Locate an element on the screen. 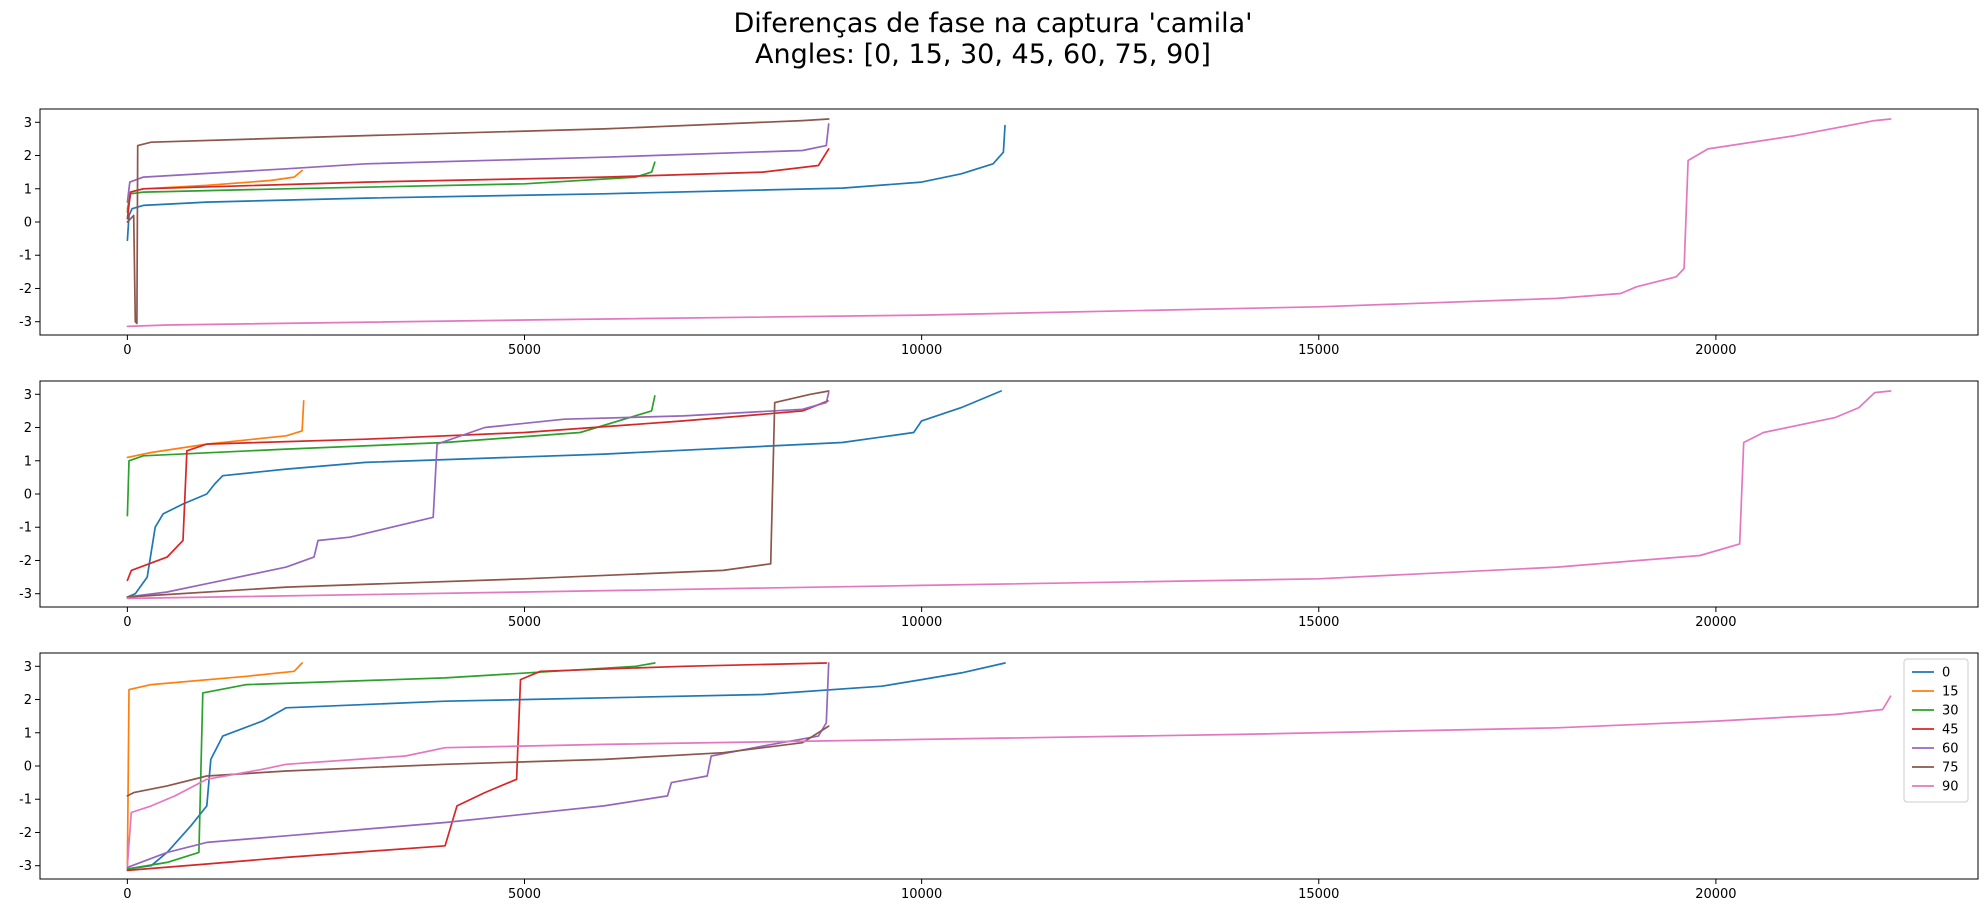 This screenshot has width=1987, height=913. legend-label-30: 30 is located at coordinates (1950, 711).